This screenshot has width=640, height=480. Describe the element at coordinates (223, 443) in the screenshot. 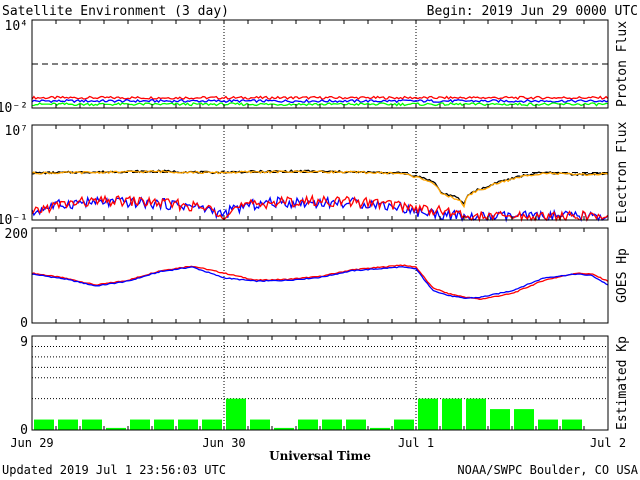

I see `x-tick-label-jun30: Jun 30` at that location.